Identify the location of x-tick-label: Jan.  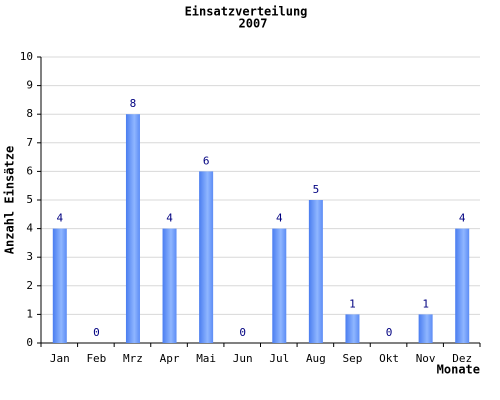
(60, 358).